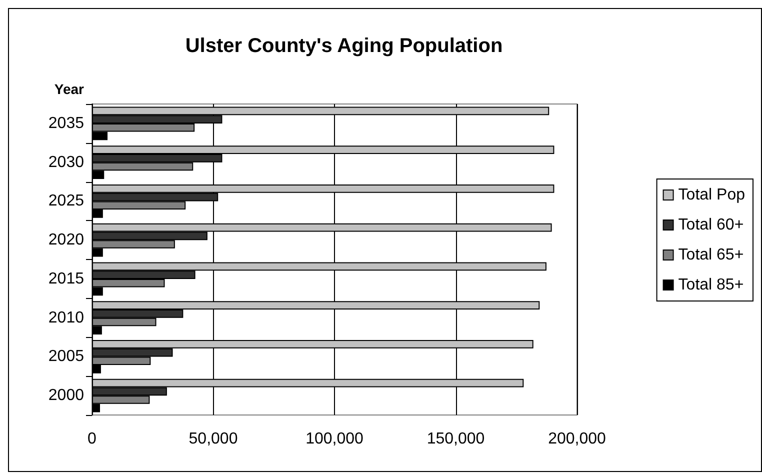 The width and height of the screenshot is (762, 474). I want to click on y-tick-label: 2035, so click(66, 123).